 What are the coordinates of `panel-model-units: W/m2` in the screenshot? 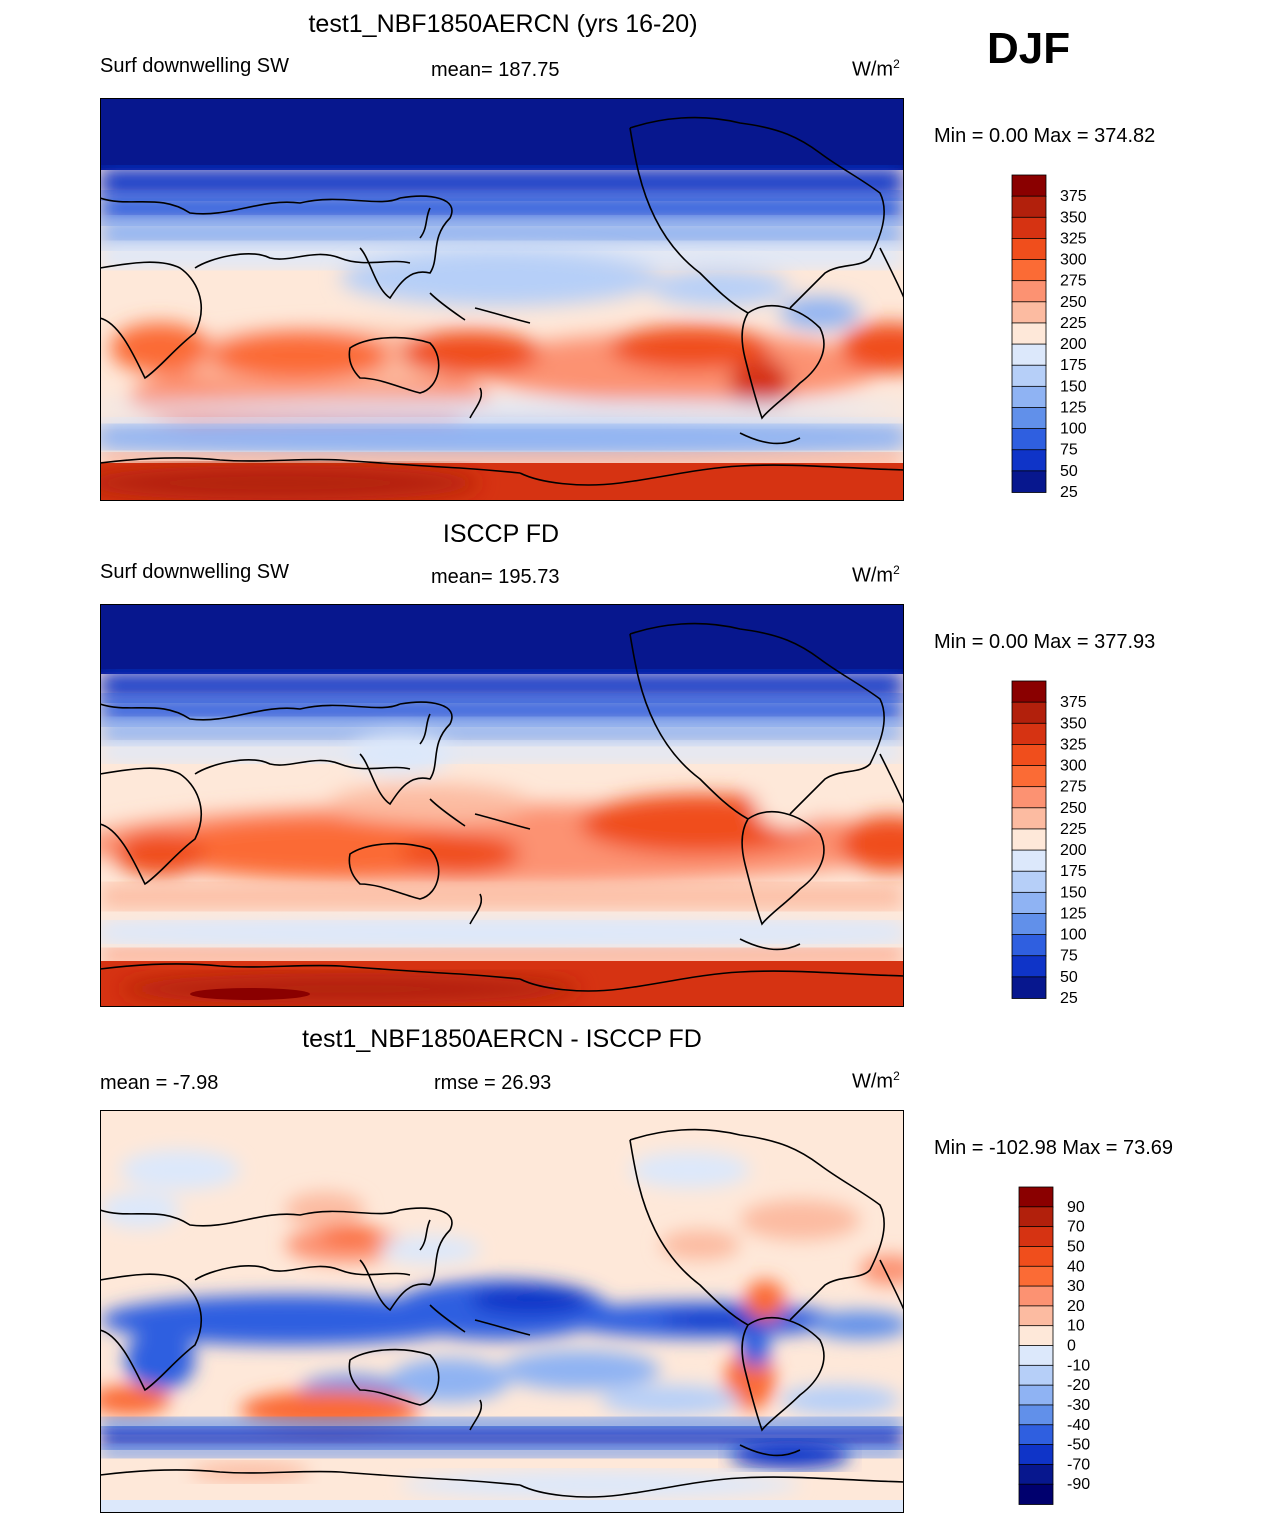 It's located at (876, 69).